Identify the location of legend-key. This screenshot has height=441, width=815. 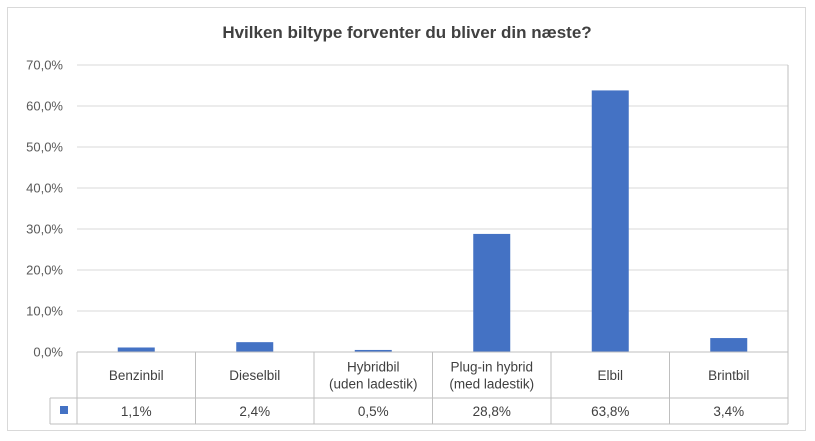
(64, 410).